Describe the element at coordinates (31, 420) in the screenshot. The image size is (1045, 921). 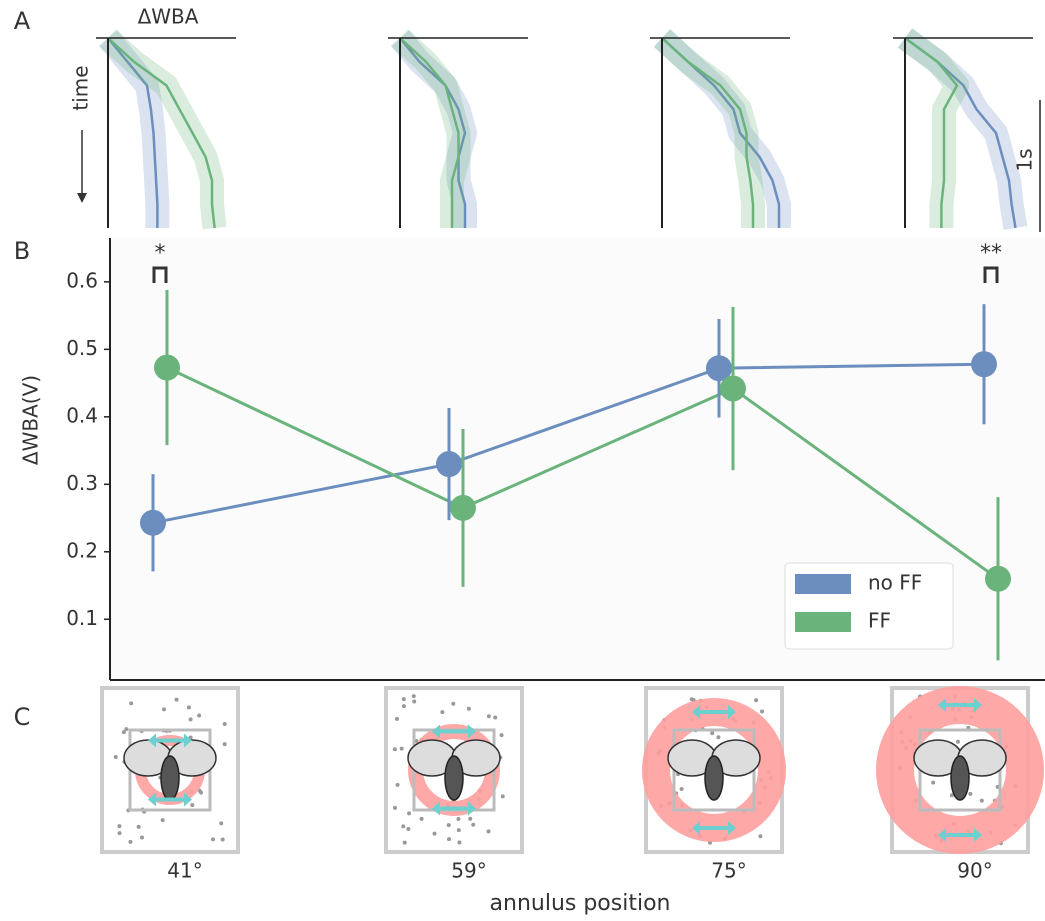
I see `y-axis-label: ΔWBA(V)` at that location.